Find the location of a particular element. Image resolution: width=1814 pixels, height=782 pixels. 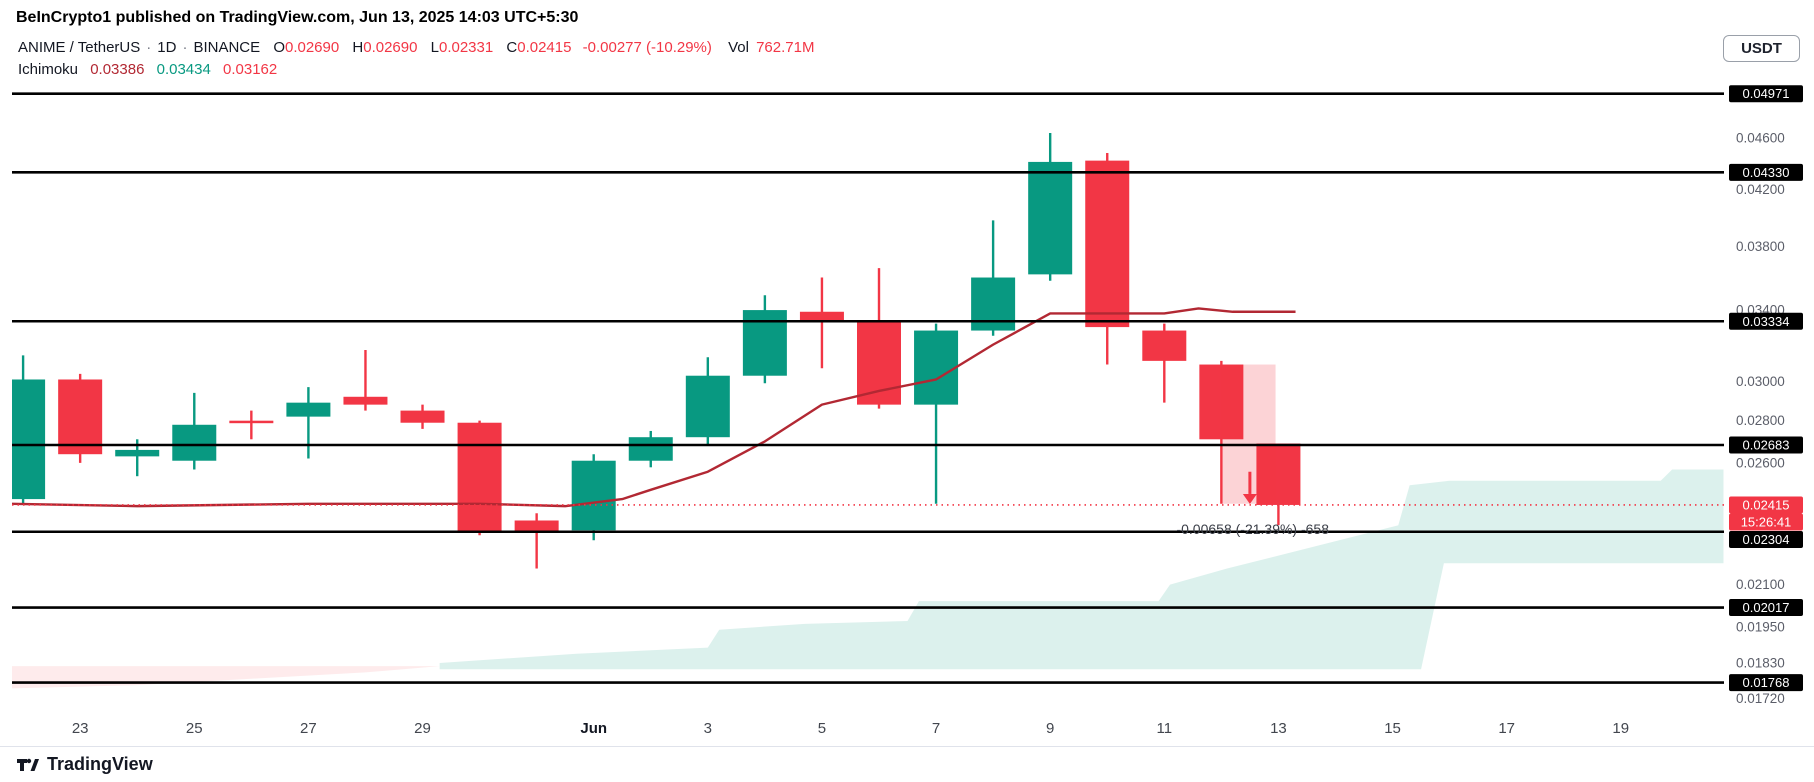

x-tick-13: 13 is located at coordinates (1278, 728).